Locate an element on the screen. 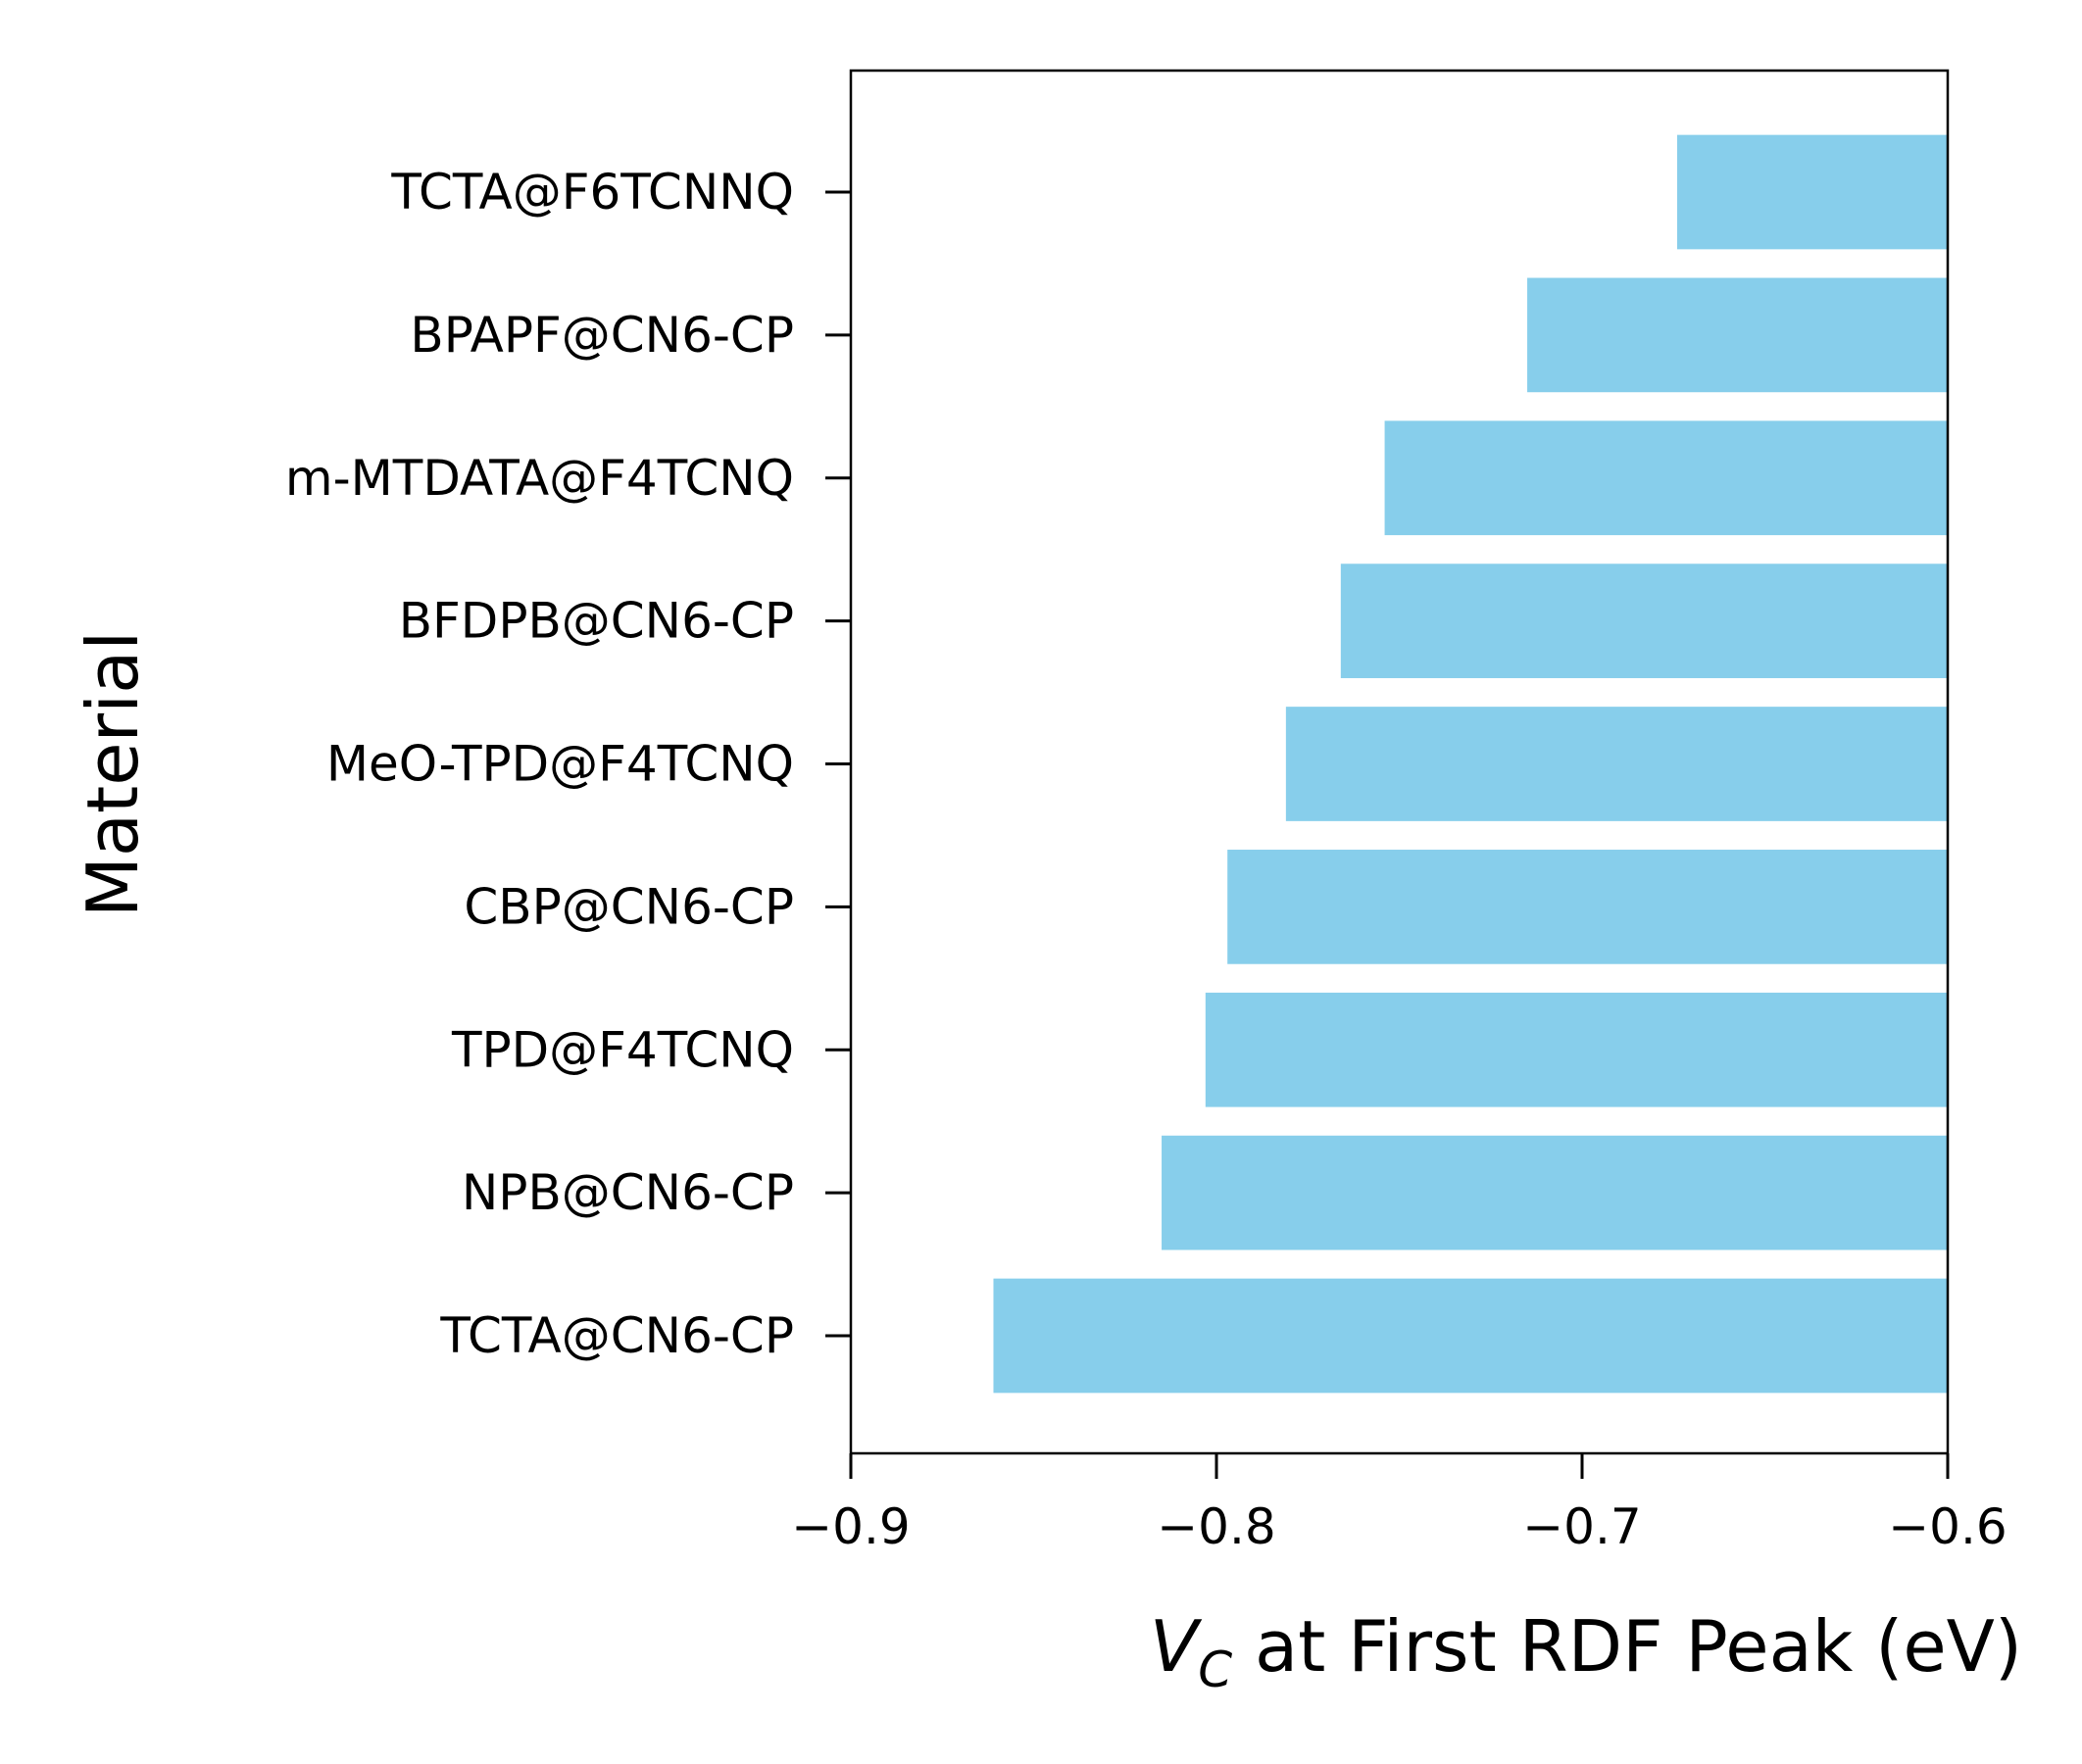 The height and width of the screenshot is (1764, 2082). y-tick-label: TCTA@F6TCNNQ is located at coordinates (592, 192).